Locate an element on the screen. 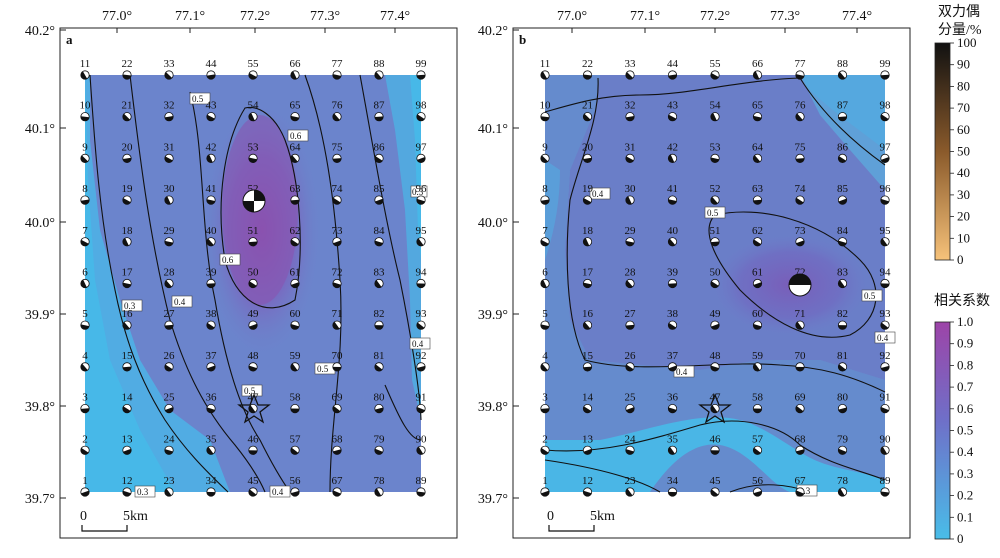 This screenshot has width=1000, height=558. station-point: 83 is located at coordinates (379, 278).